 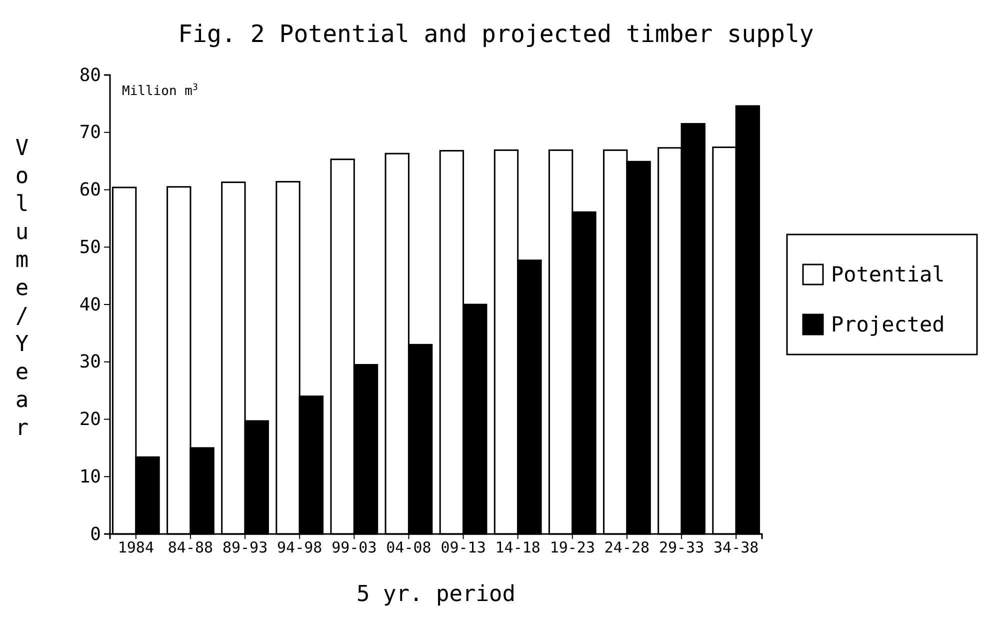 I want to click on y-tick-label: 80, so click(x=90, y=75).